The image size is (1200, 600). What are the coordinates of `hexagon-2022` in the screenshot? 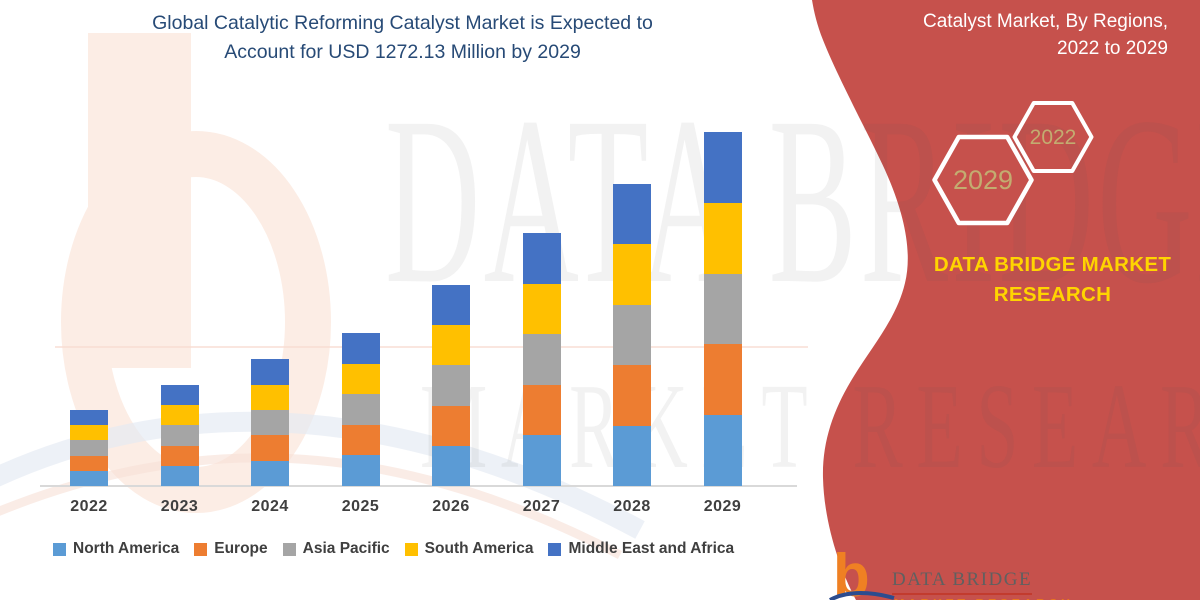 It's located at (1053, 137).